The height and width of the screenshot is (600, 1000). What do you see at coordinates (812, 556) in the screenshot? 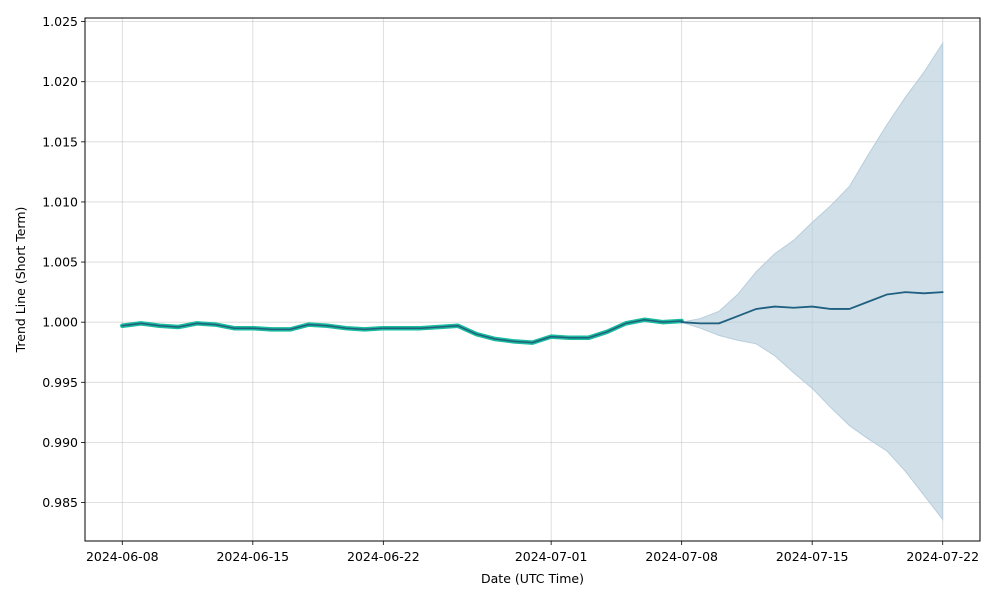
I see `x-tick-label: 2024-07-15` at bounding box center [812, 556].